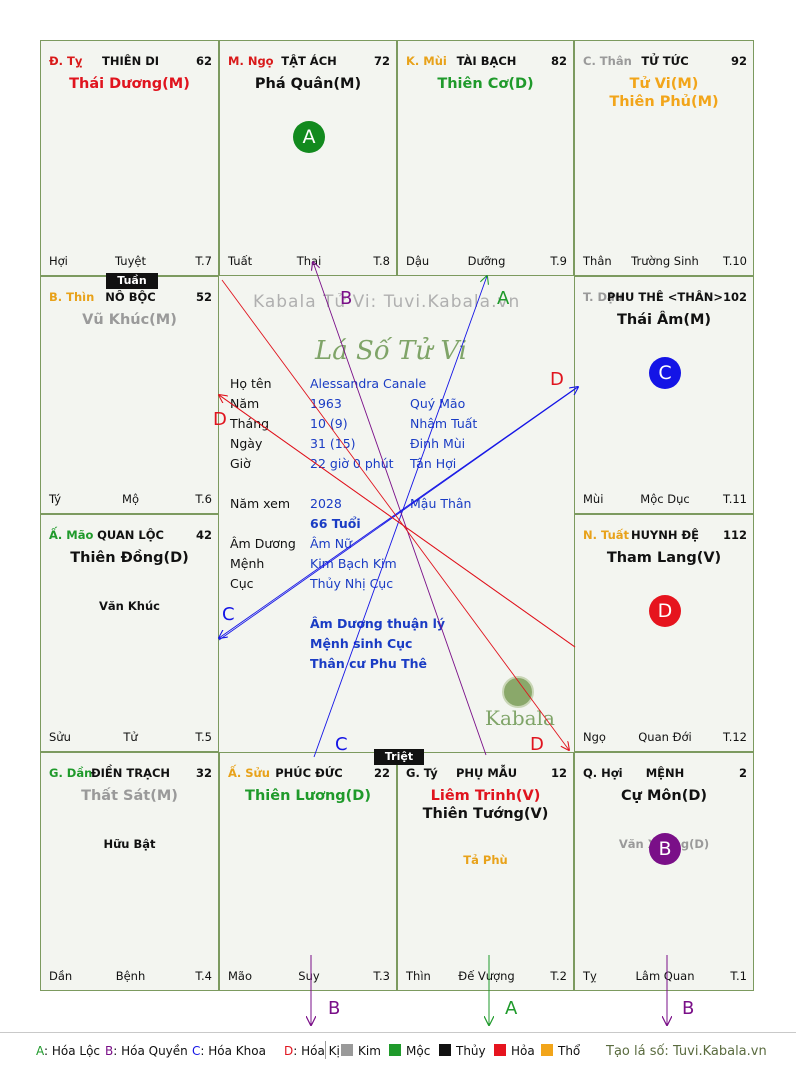 The width and height of the screenshot is (796, 1071). Describe the element at coordinates (309, 61) in the screenshot. I see `palace-name: TẬT ÁCH` at that location.